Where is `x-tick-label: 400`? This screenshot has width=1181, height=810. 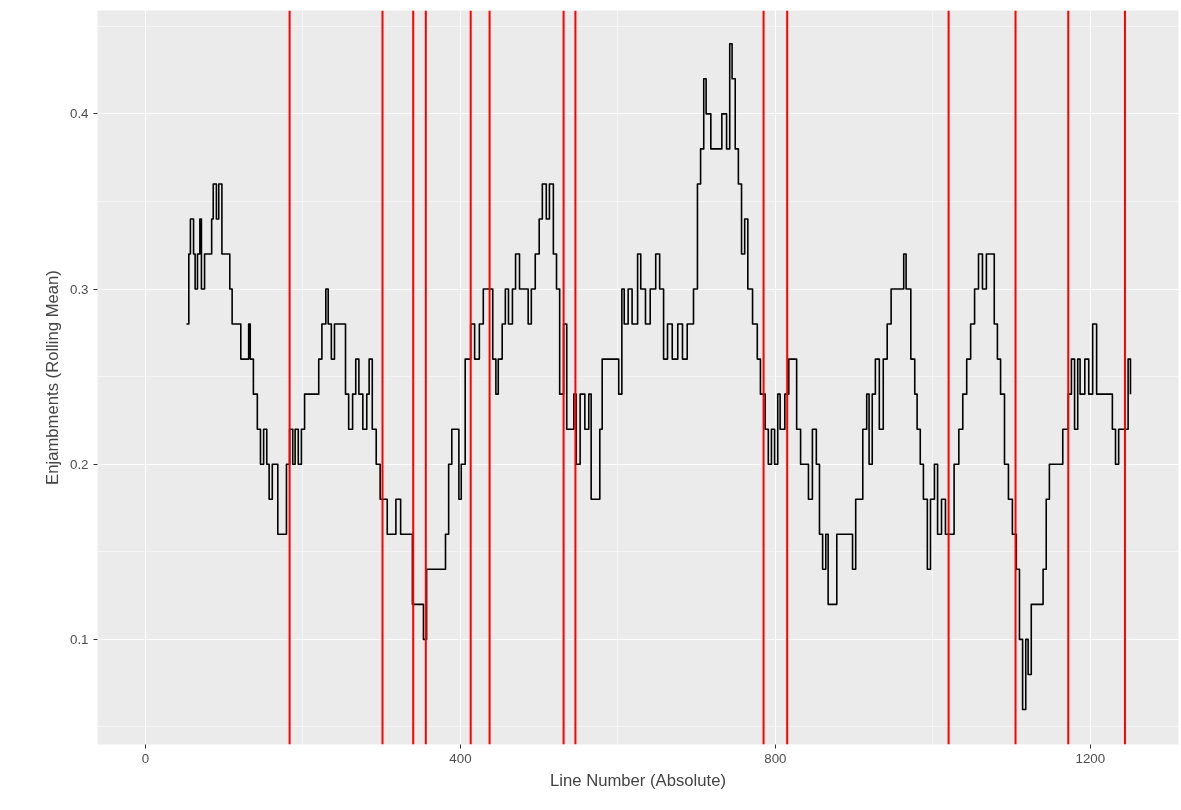
x-tick-label: 400 is located at coordinates (460, 758).